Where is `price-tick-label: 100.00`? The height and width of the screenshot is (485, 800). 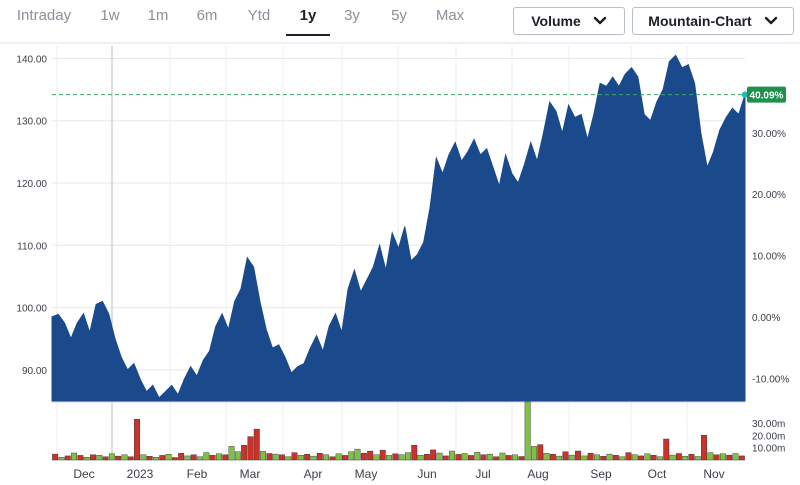 price-tick-label: 100.00 is located at coordinates (31, 309).